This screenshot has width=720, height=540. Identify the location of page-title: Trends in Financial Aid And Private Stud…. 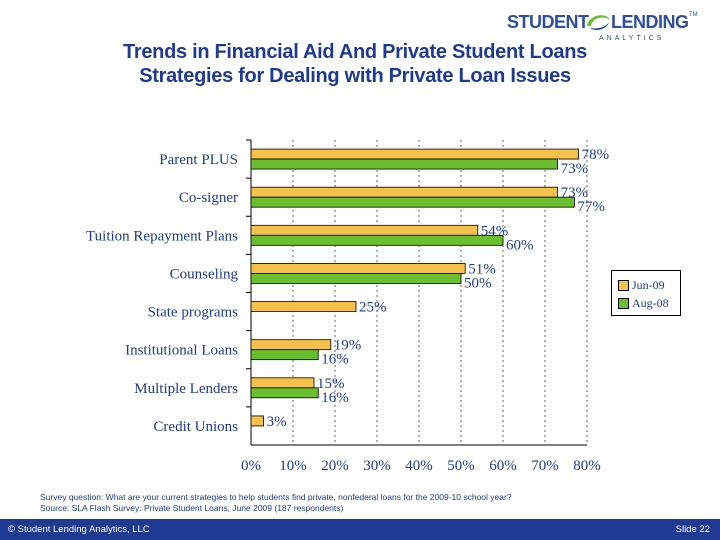
(355, 64).